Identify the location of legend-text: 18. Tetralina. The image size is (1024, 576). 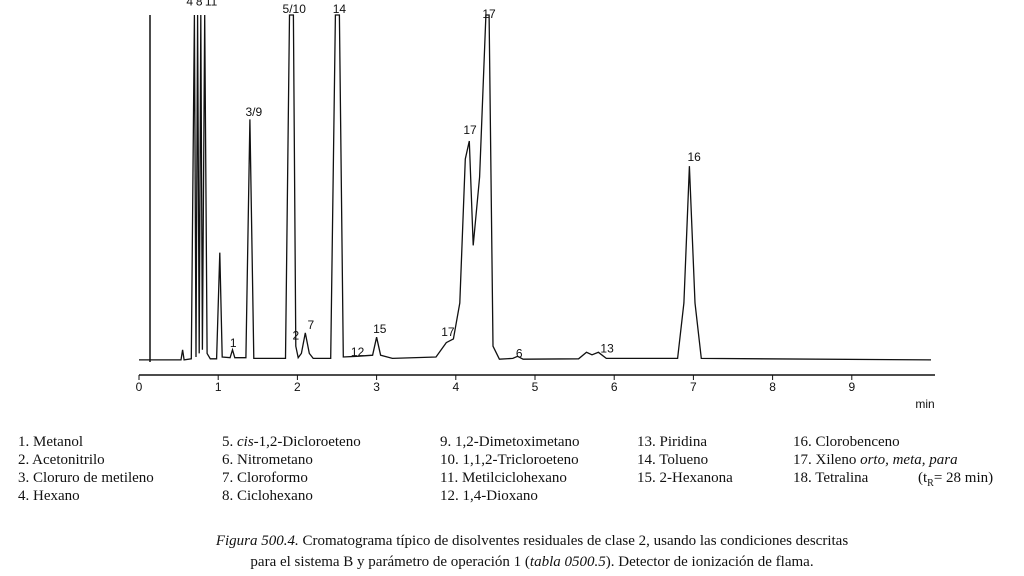
(831, 478).